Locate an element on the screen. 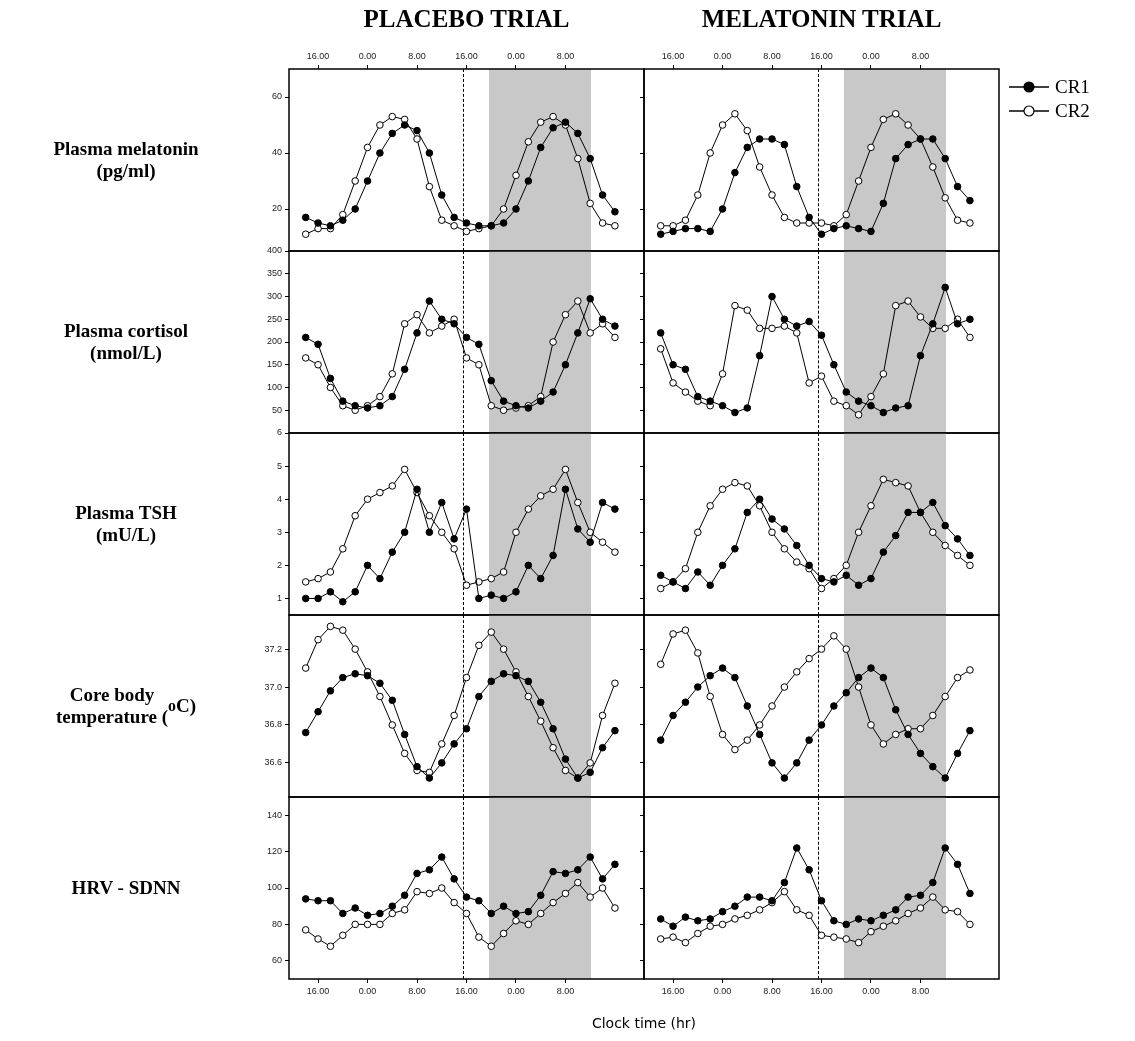 This screenshot has height=1041, width=1135. chart-title: PLACEBO TRIAL is located at coordinates (466, 19).